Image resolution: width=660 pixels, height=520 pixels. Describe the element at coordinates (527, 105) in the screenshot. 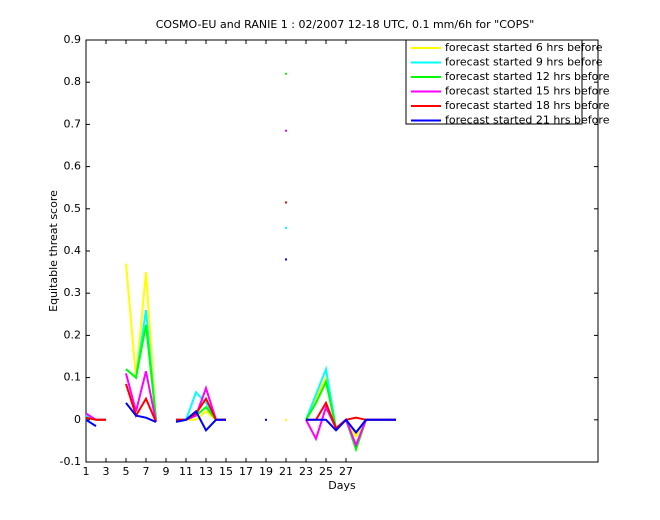

I see `legend-label: forecast started 18 hrs before` at that location.